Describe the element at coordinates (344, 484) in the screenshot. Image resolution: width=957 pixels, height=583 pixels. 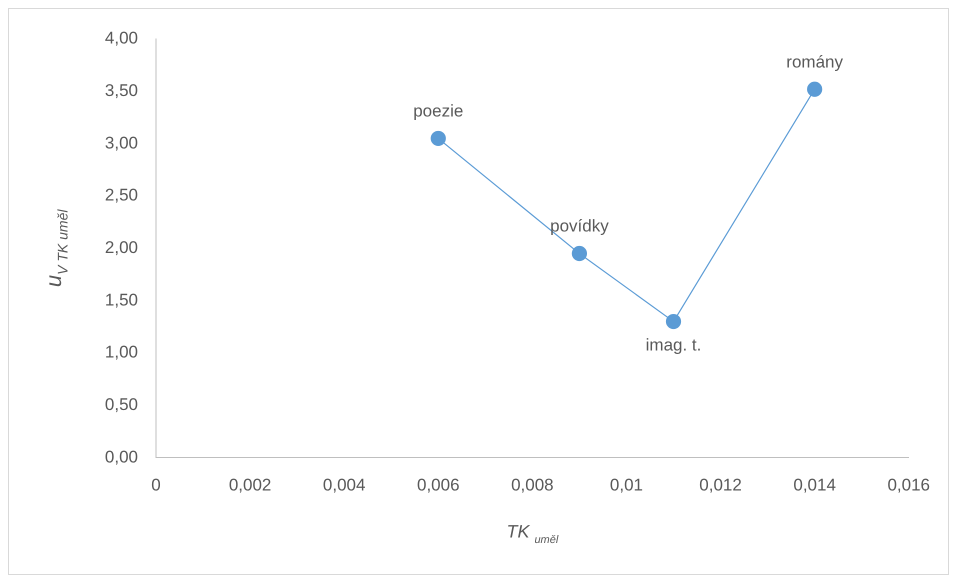
I see `x-tick-label: 0,004` at that location.